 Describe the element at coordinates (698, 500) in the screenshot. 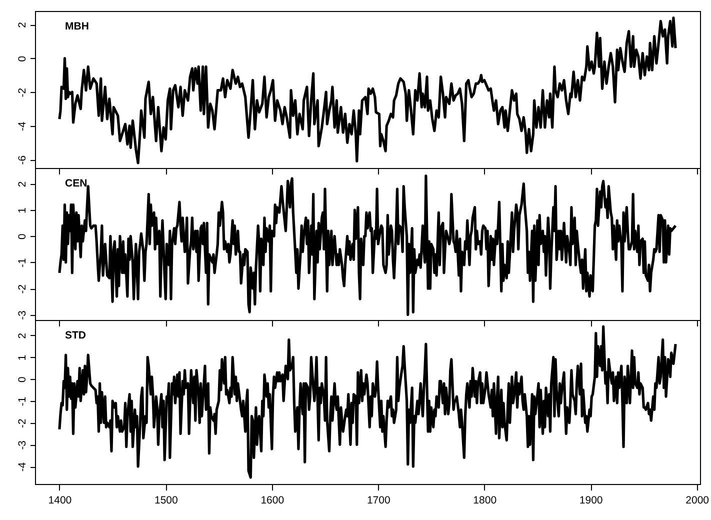

I see `x-tick-label: 2000` at that location.